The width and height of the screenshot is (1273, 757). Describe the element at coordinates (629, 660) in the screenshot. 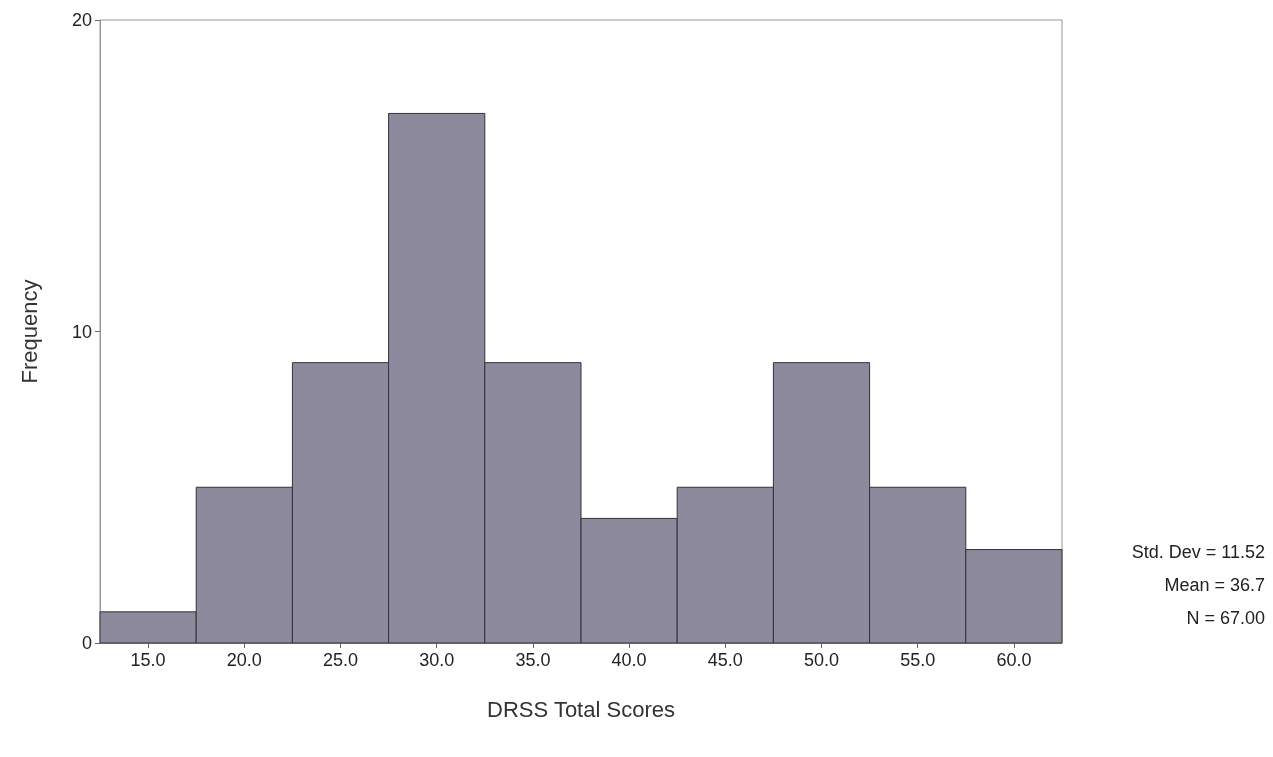

I see `x-tick-label: 40.0` at that location.